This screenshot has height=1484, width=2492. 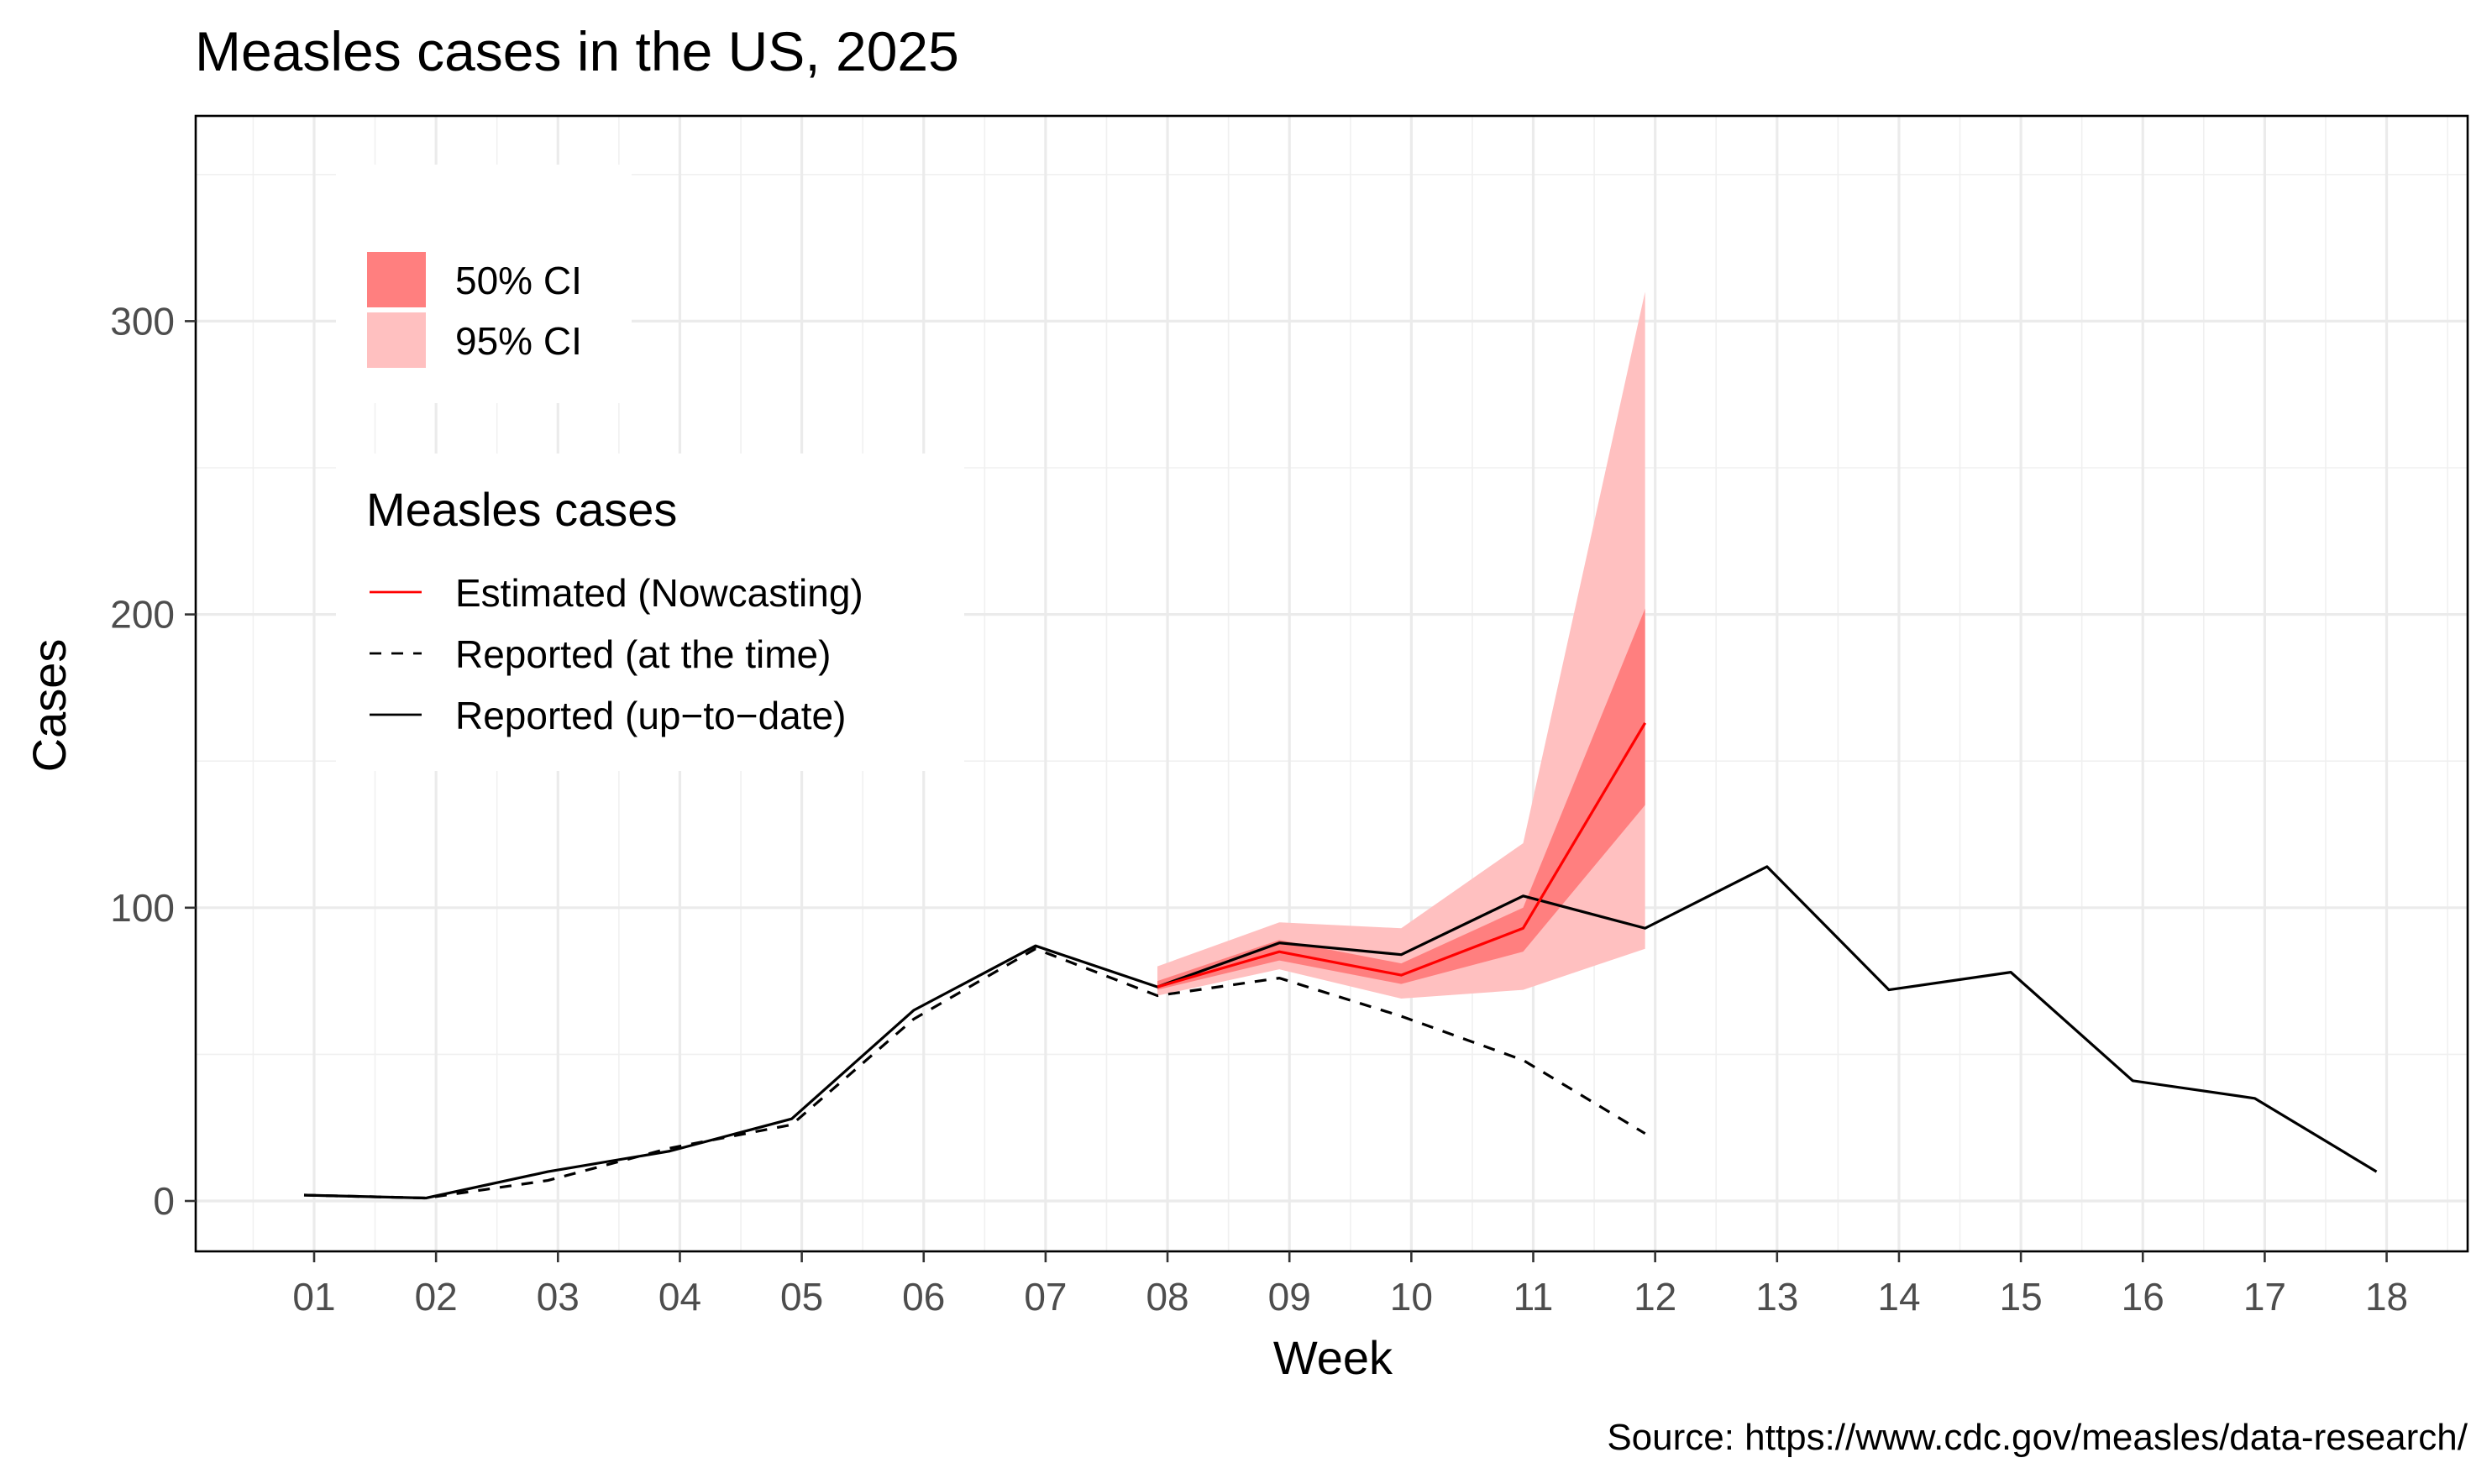 I want to click on x-tick-label: 03, so click(x=558, y=1297).